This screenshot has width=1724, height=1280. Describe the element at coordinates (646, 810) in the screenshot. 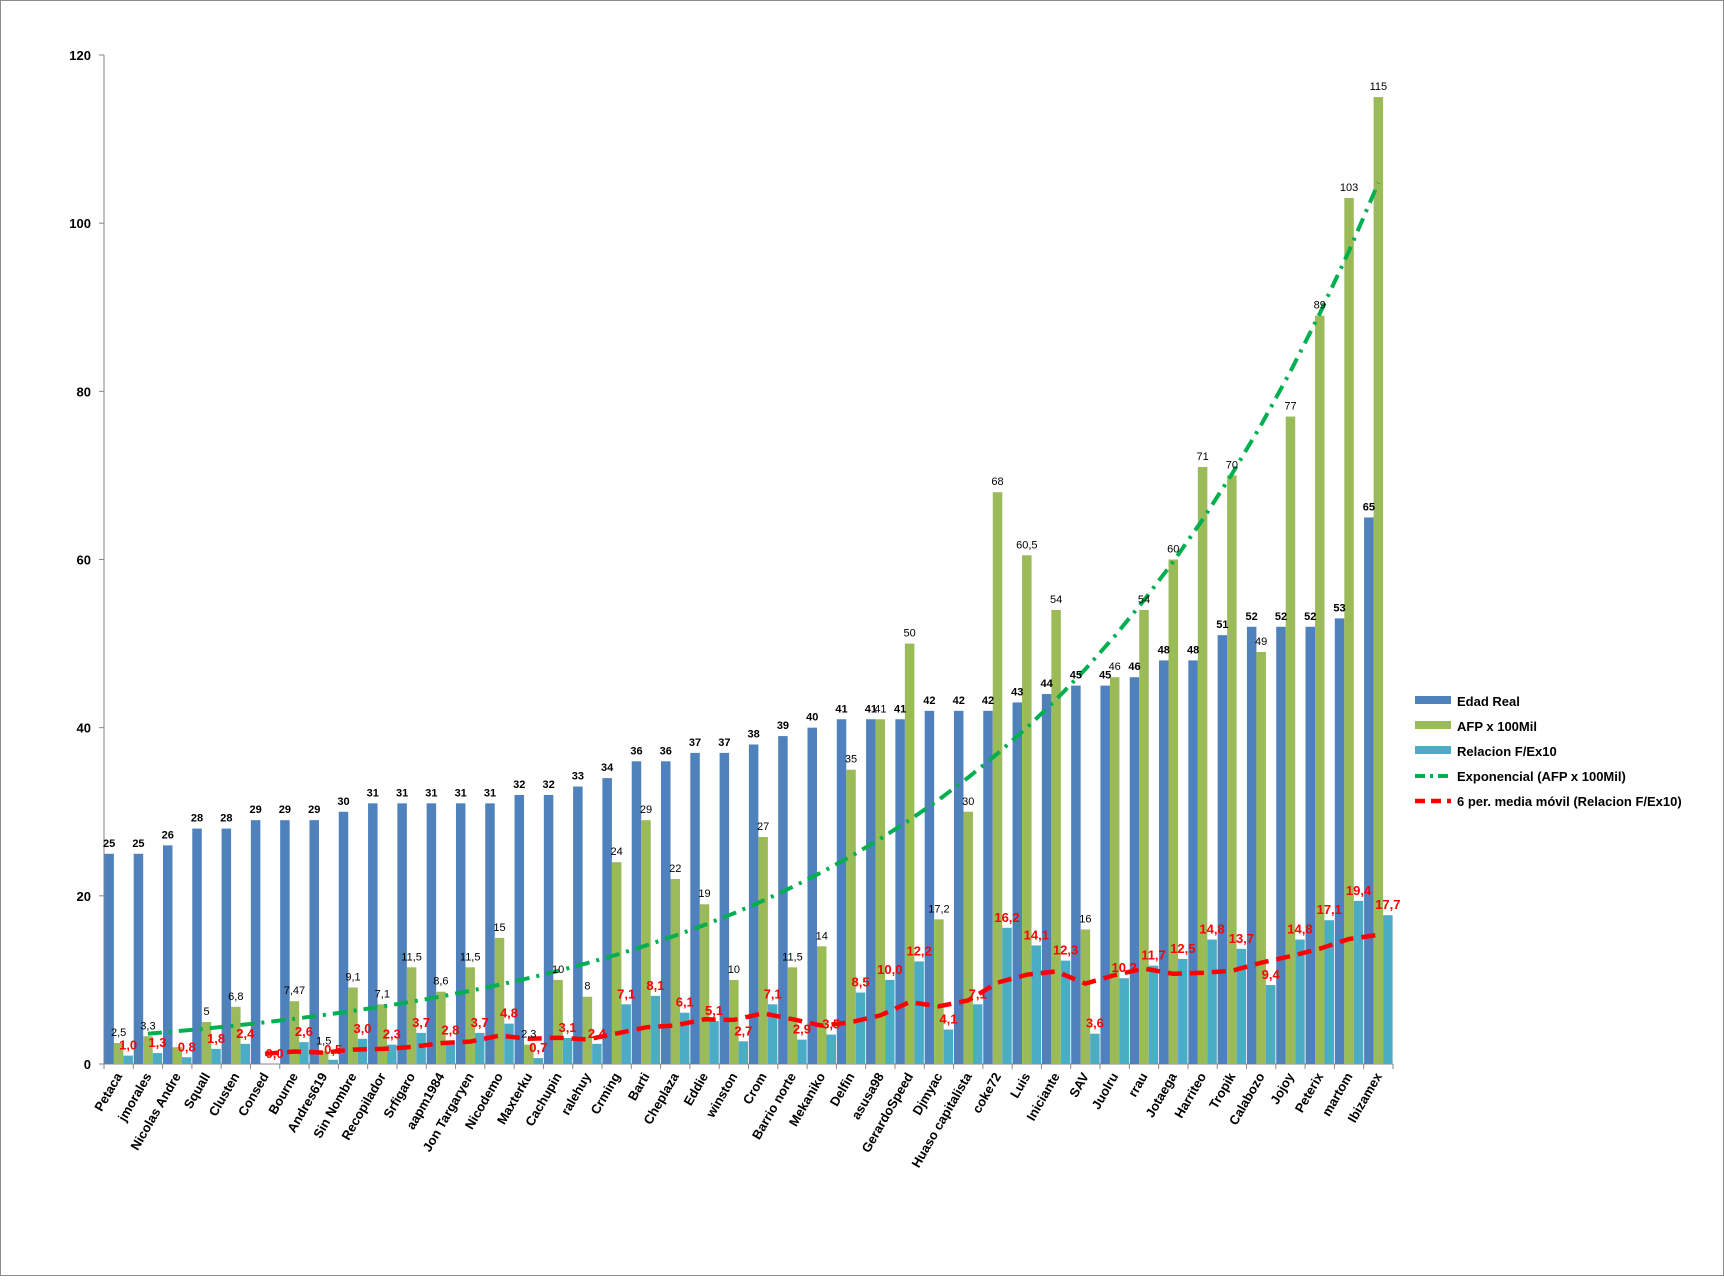

I see `data-label-afp: 29` at that location.